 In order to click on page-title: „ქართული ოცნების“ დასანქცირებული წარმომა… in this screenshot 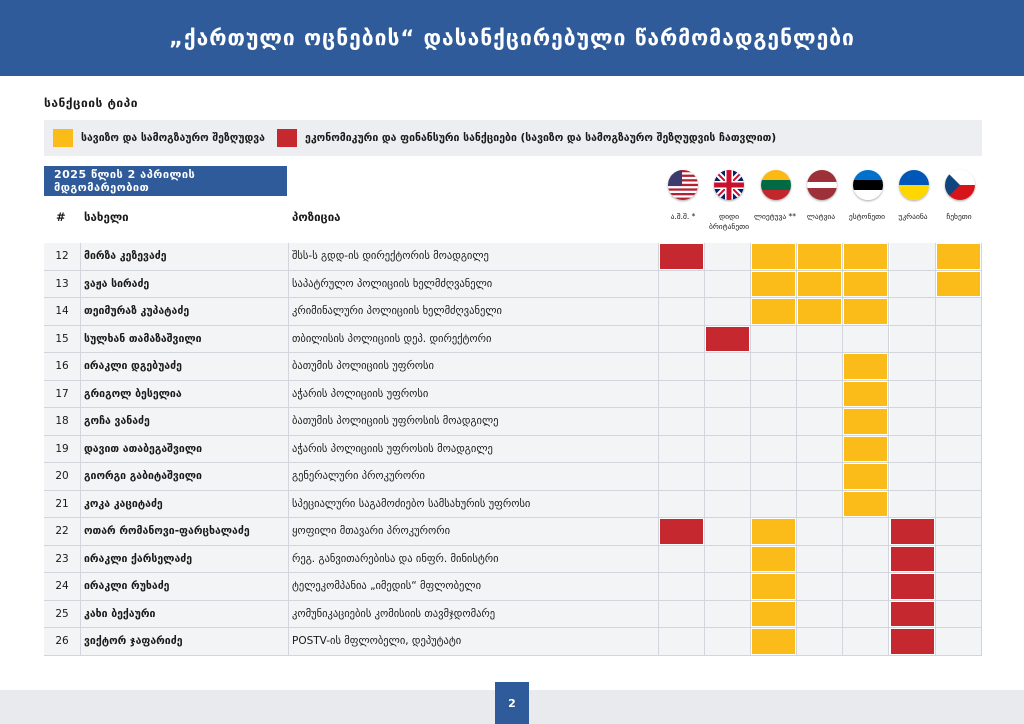, I will do `click(512, 38)`.